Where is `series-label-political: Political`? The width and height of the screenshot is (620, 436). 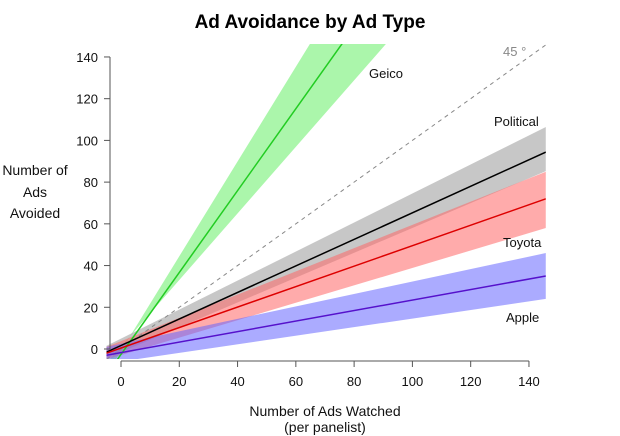 series-label-political: Political is located at coordinates (516, 121).